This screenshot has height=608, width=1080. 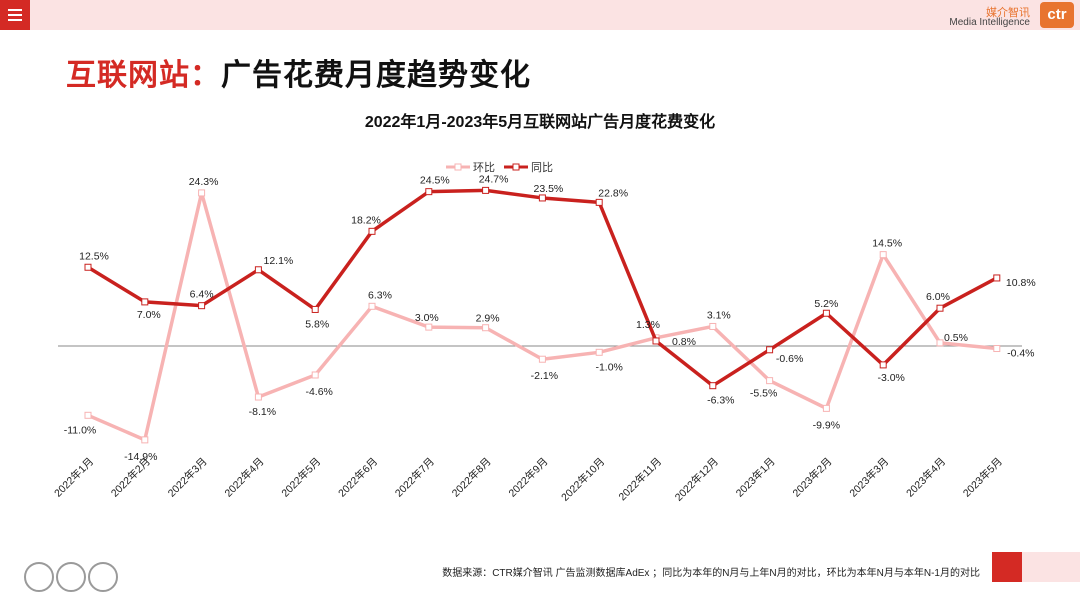 What do you see at coordinates (73, 477) in the screenshot?
I see `x-tick-label: 2022年1月` at bounding box center [73, 477].